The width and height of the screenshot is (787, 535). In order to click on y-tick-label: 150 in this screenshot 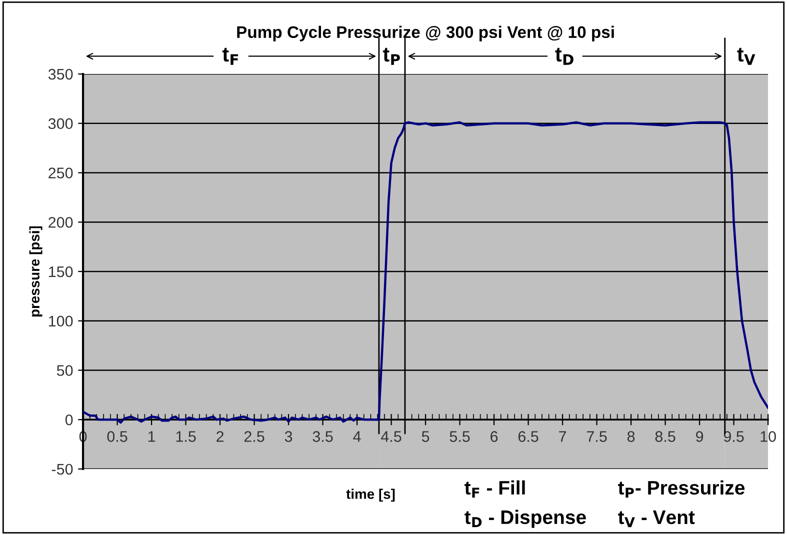, I will do `click(60, 272)`.